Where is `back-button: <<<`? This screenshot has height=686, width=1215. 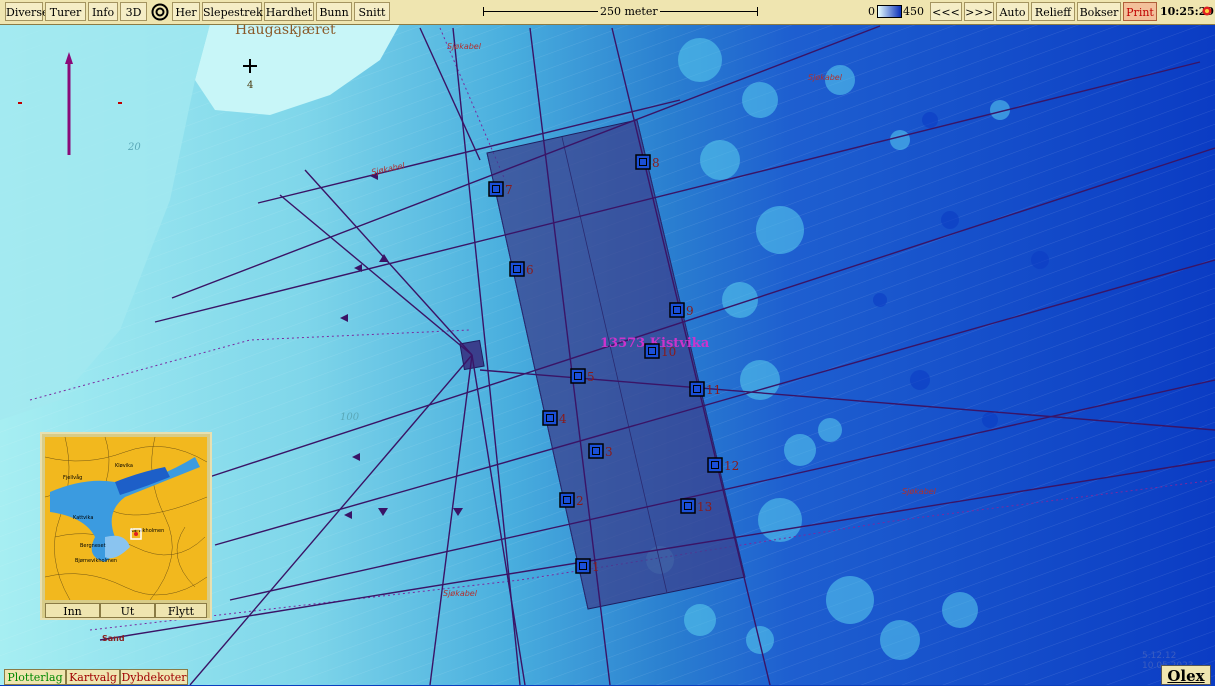
back-button: <<< is located at coordinates (946, 11).